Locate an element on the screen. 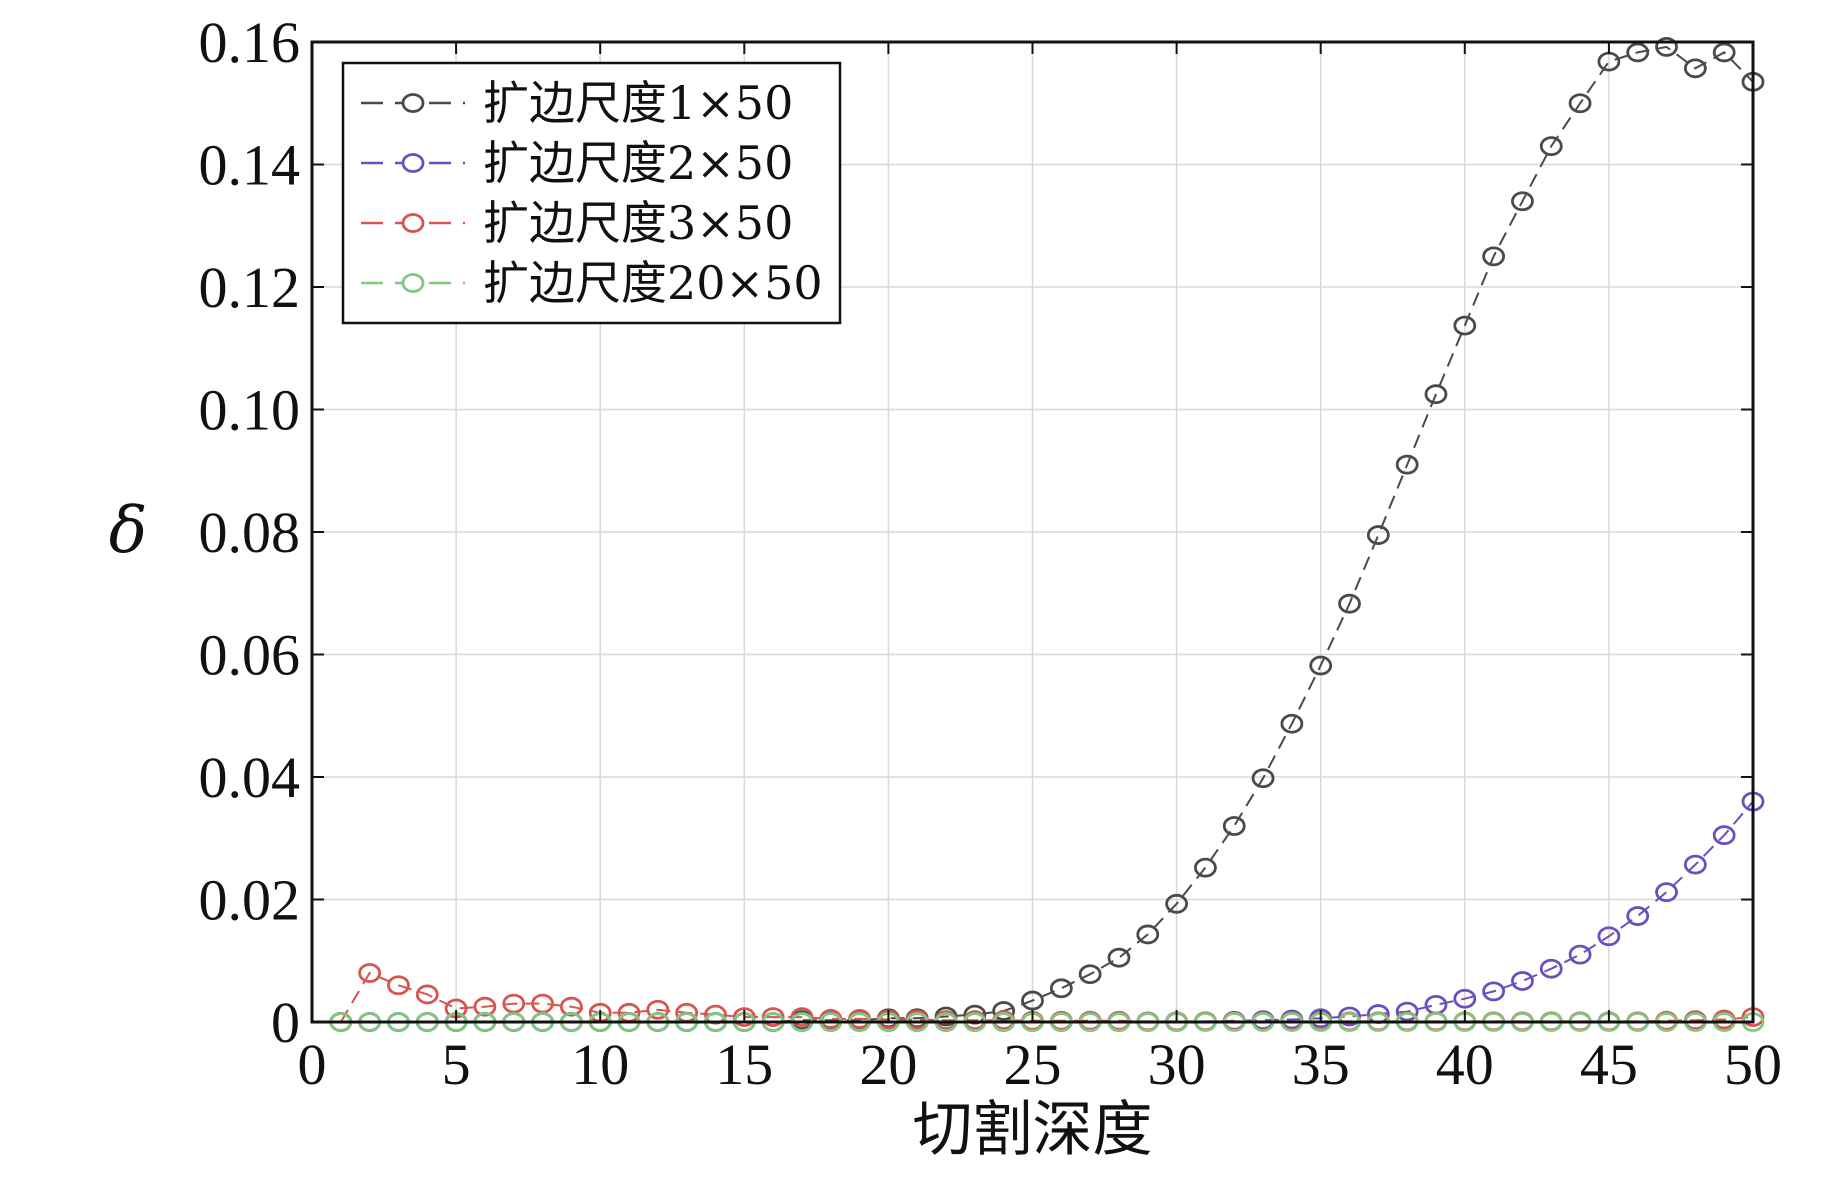  y-tick-label: 0.06 is located at coordinates (250, 655).